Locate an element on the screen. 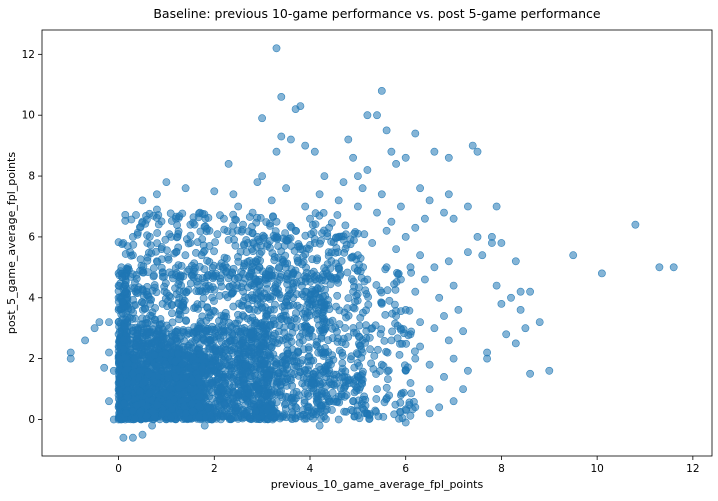 This screenshot has height=501, width=718. y-tick-label: 4 is located at coordinates (31, 298).